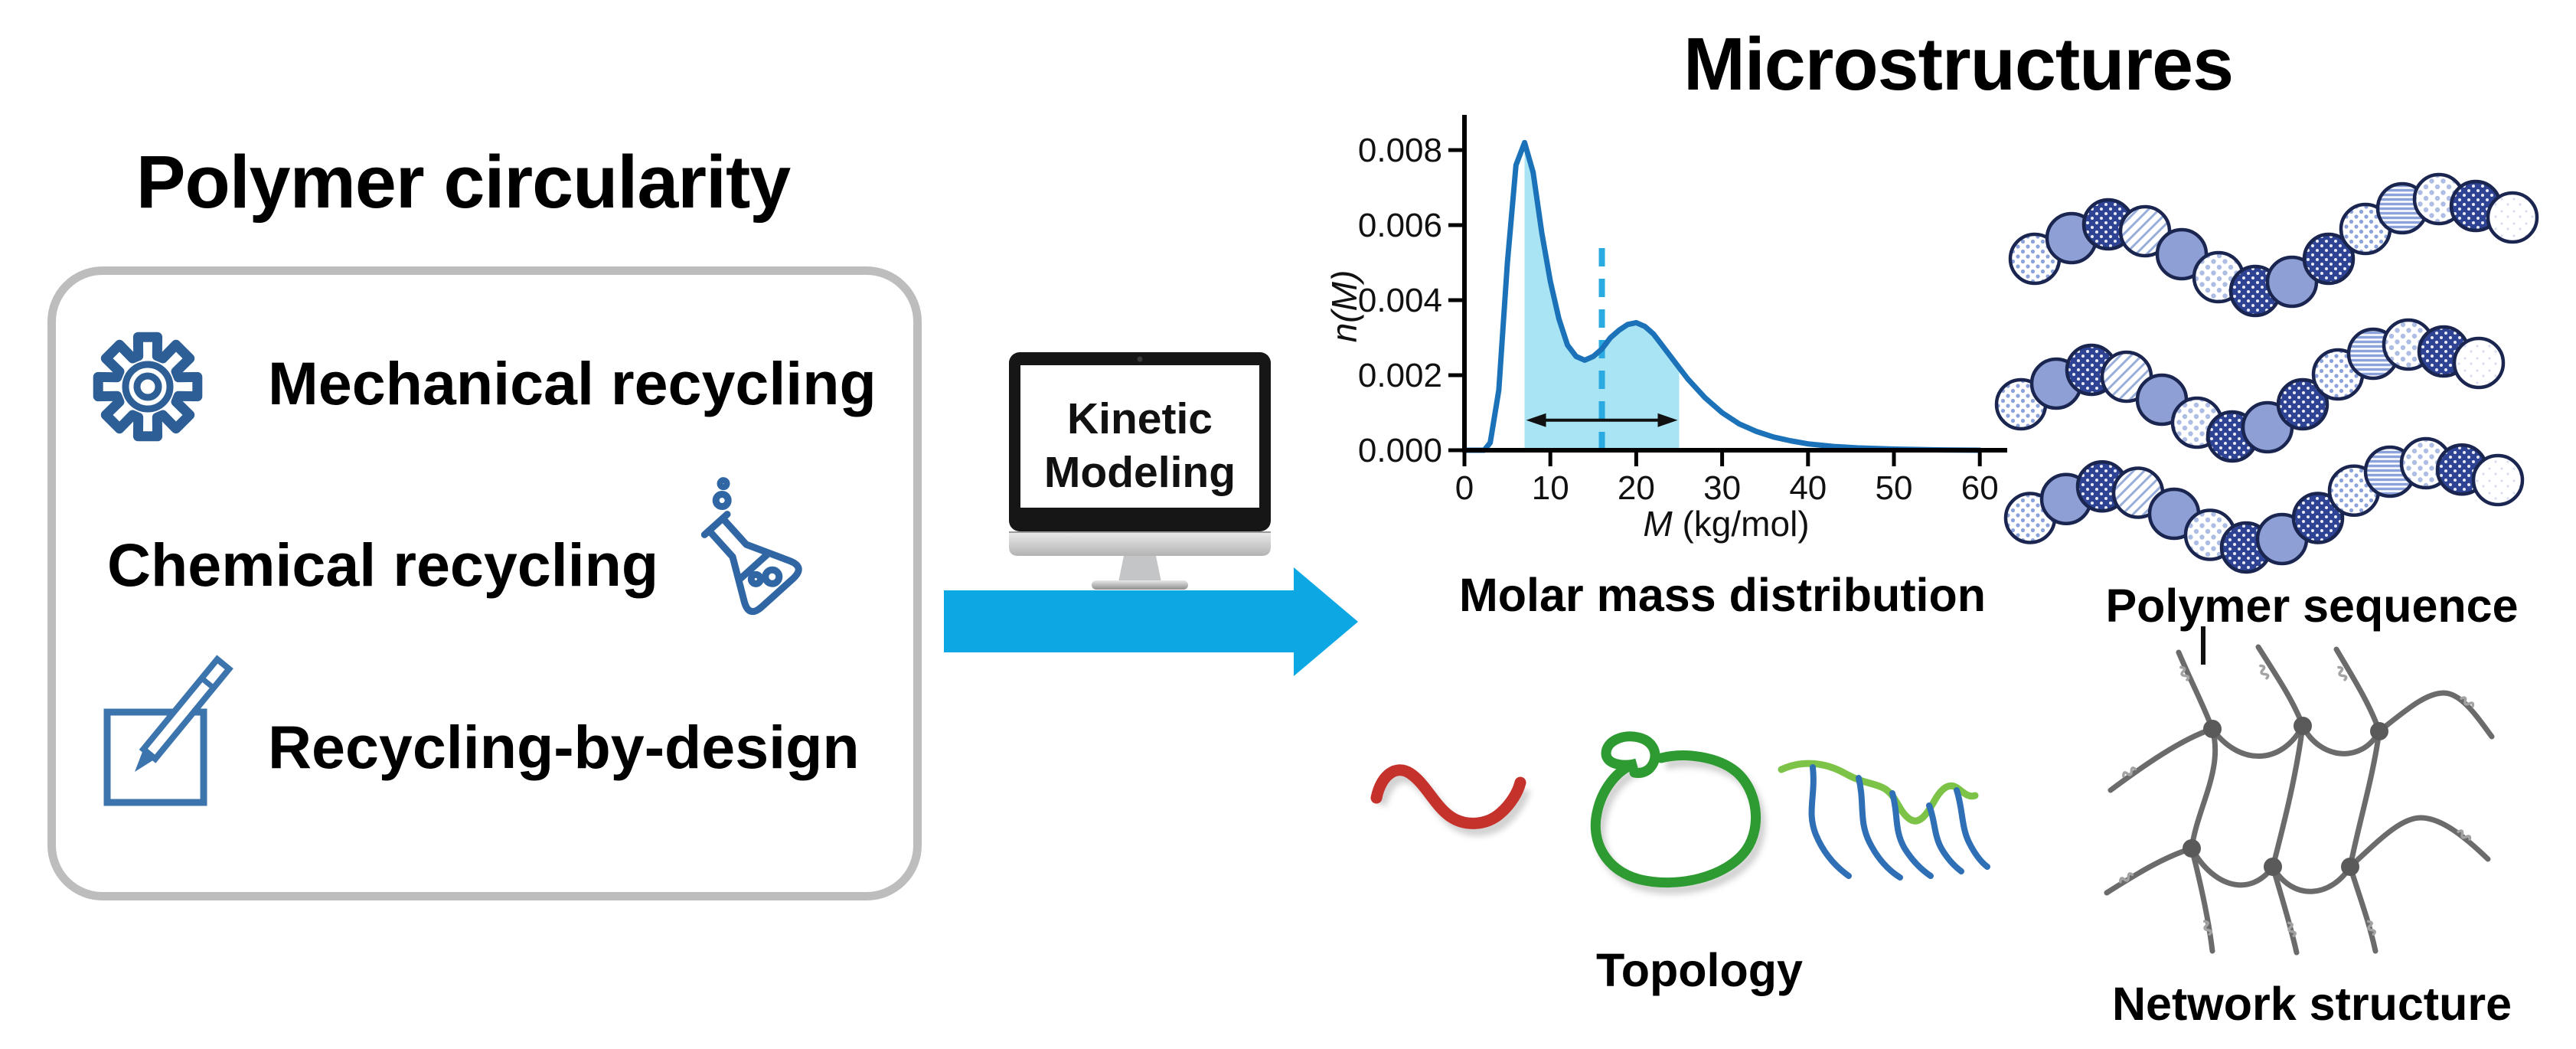 Image resolution: width=2576 pixels, height=1049 pixels. What do you see at coordinates (1958, 64) in the screenshot?
I see `right-panel-title: Microstructures` at bounding box center [1958, 64].